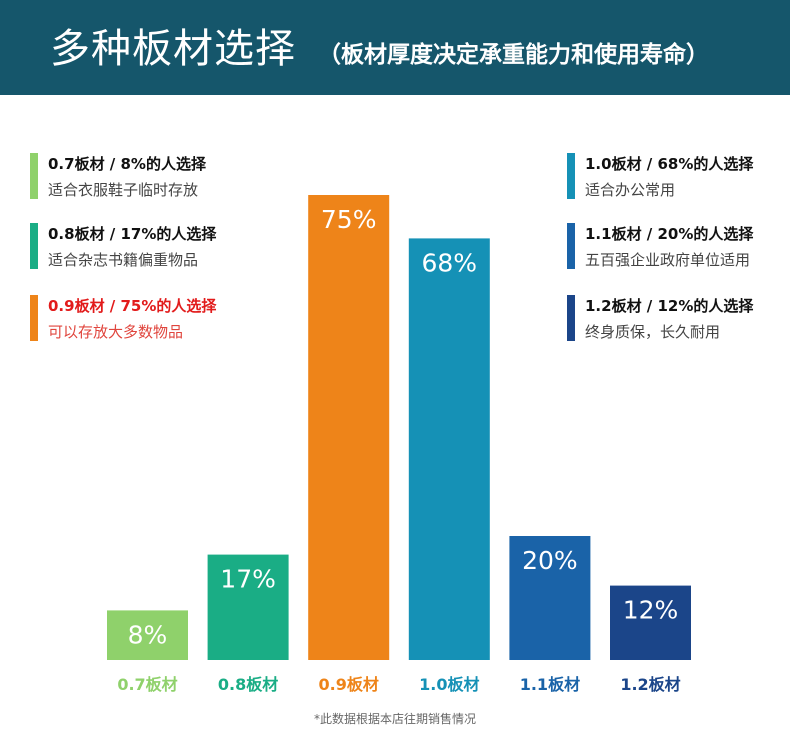 This screenshot has width=790, height=750. Describe the element at coordinates (668, 260) in the screenshot. I see `legend-desc: 五百强企业政府单位适用` at that location.